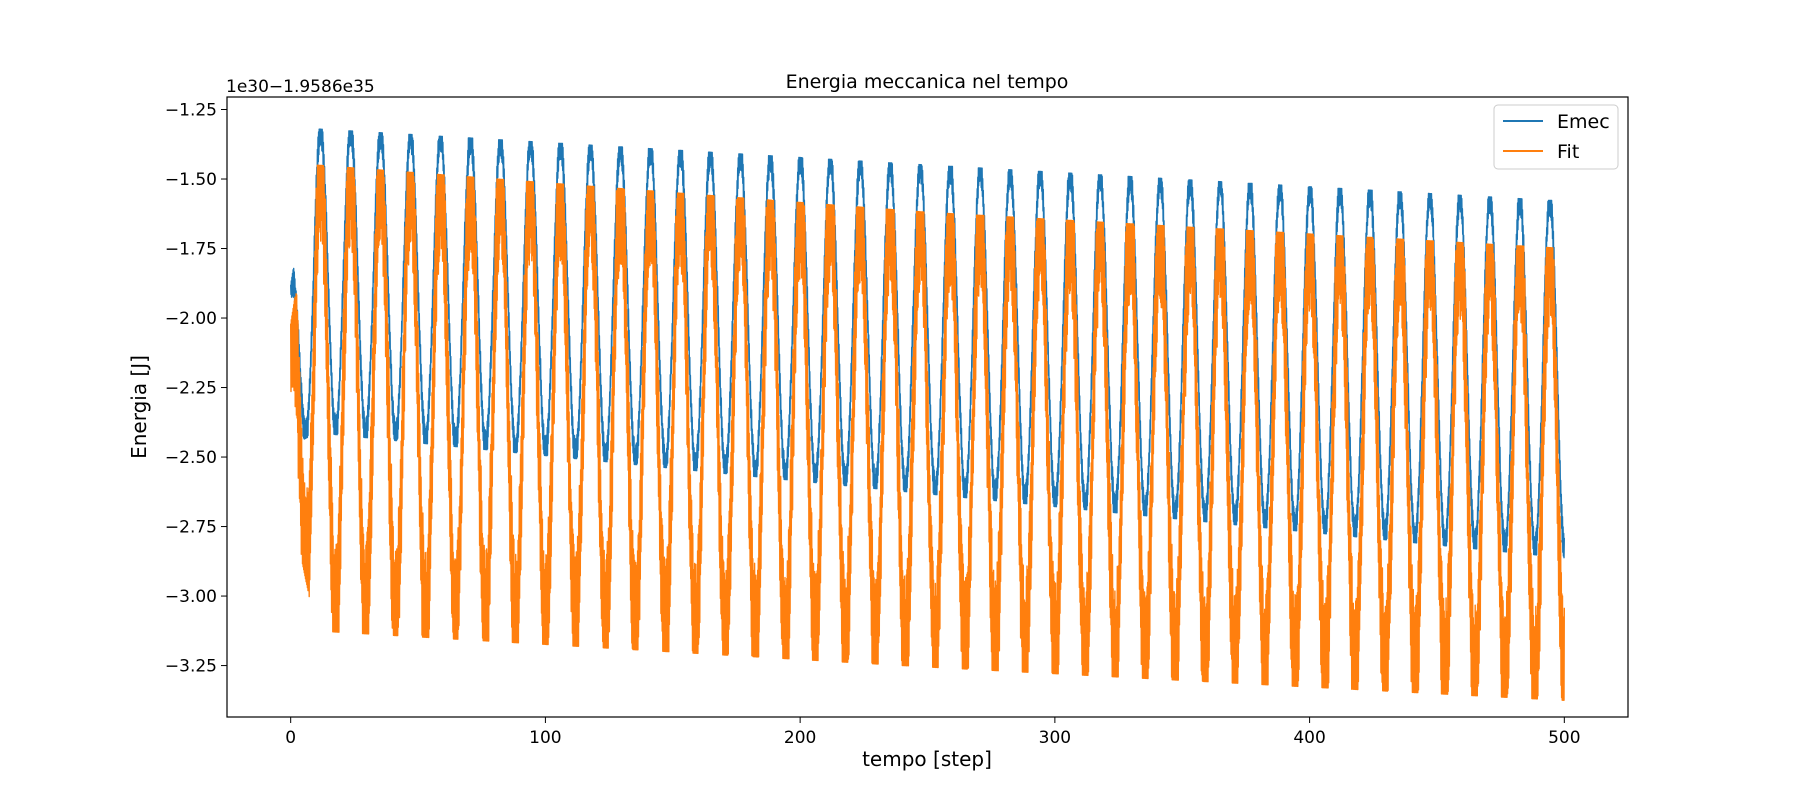  Describe the element at coordinates (545, 738) in the screenshot. I see `x-tick-label: 100` at that location.